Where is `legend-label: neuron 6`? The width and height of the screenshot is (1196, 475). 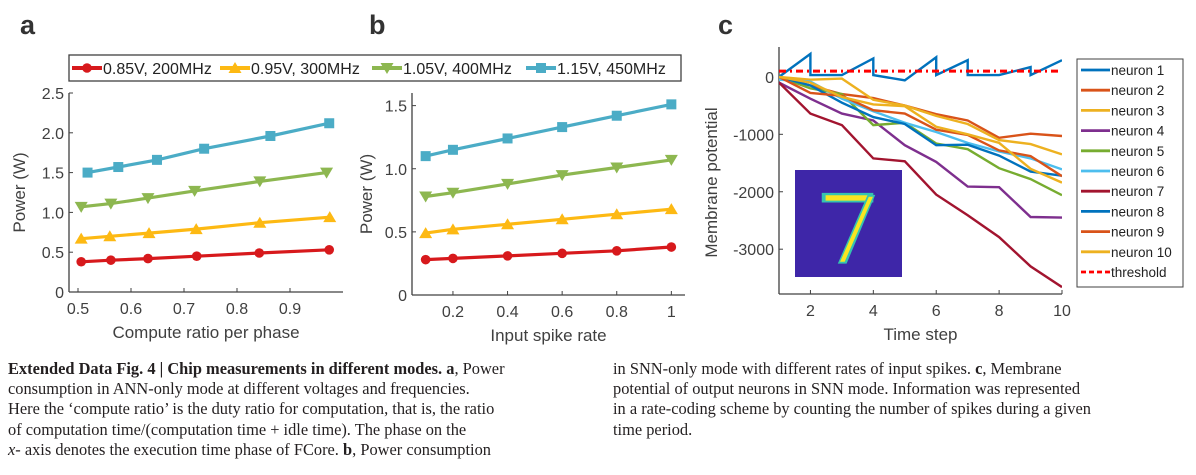
legend-label: neuron 6 is located at coordinates (1137, 171).